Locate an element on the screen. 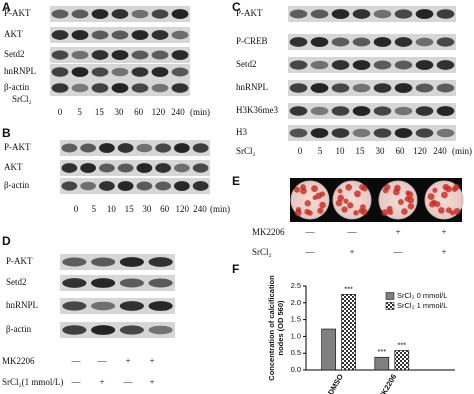  y-tick-label: 2.5 is located at coordinates (296, 285).